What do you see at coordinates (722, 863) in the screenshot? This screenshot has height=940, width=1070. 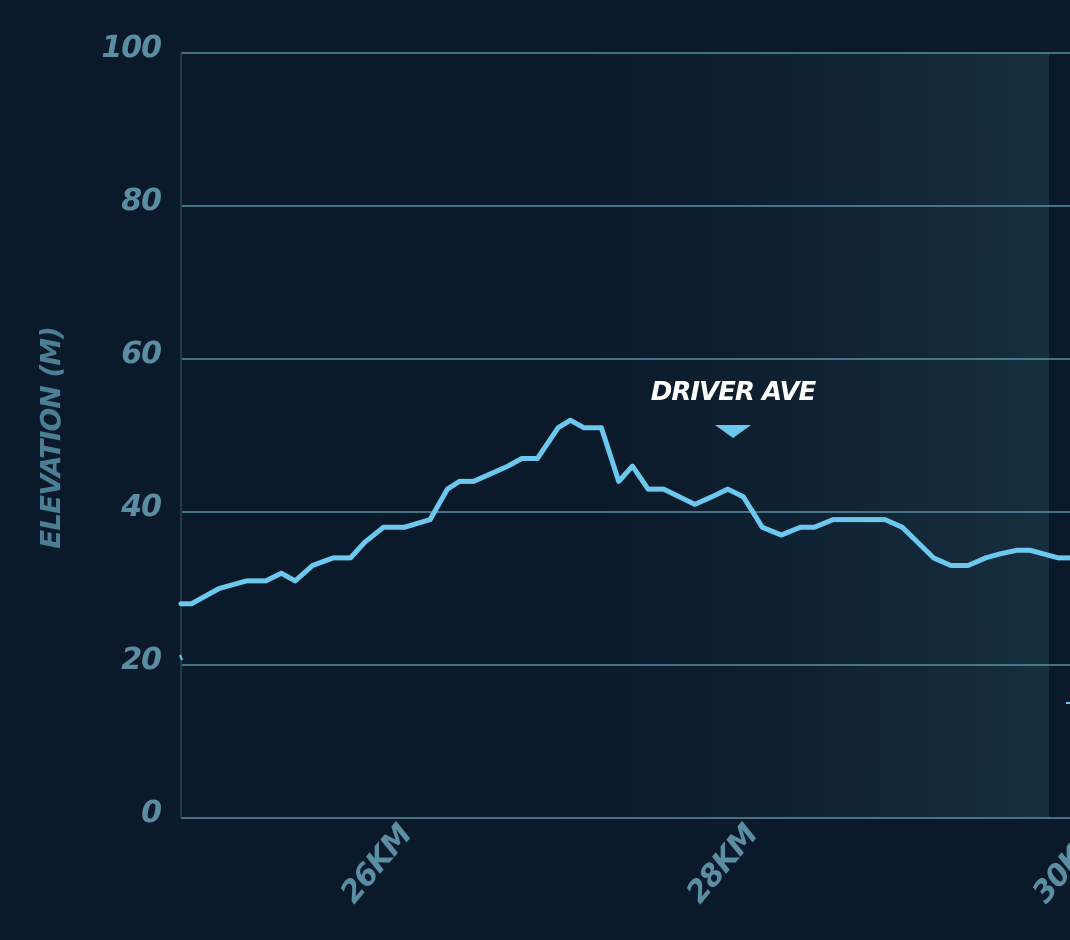 I see `x-tick-label-28km: 28KM` at bounding box center [722, 863].